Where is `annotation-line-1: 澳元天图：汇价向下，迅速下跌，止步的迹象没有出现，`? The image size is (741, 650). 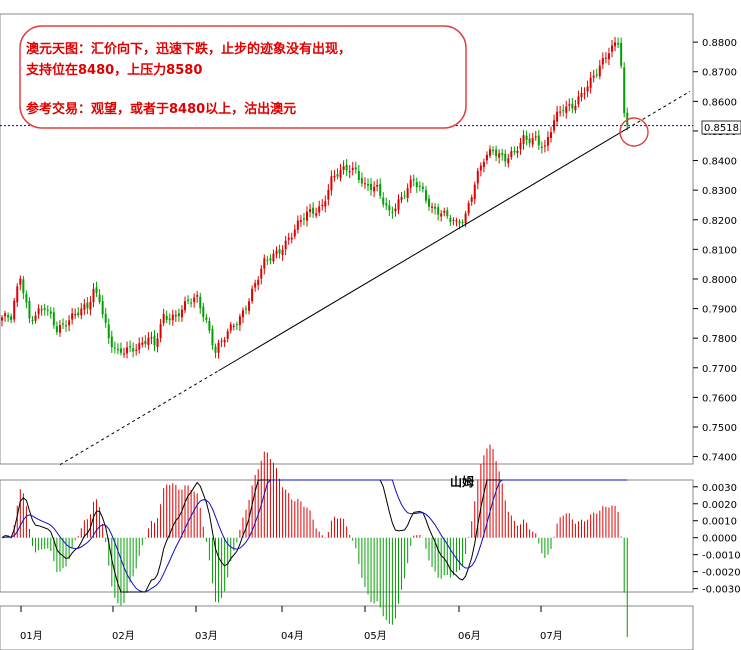
annotation-line-1: 澳元天图：汇价向下，迅速下跌，止步的迹象没有出现， is located at coordinates (188, 49).